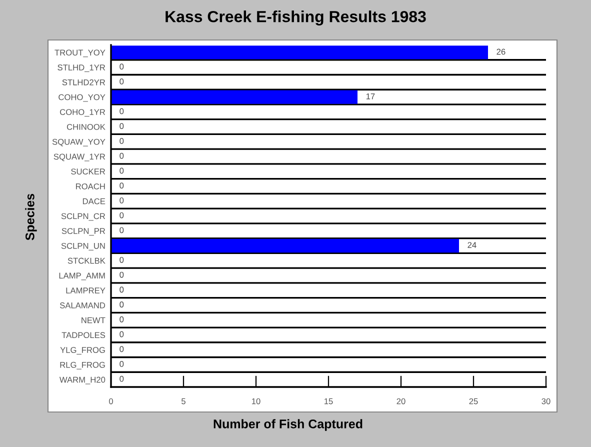 The image size is (591, 447). What do you see at coordinates (79, 142) in the screenshot?
I see `y-tick-label: SQUAW_YOY` at bounding box center [79, 142].